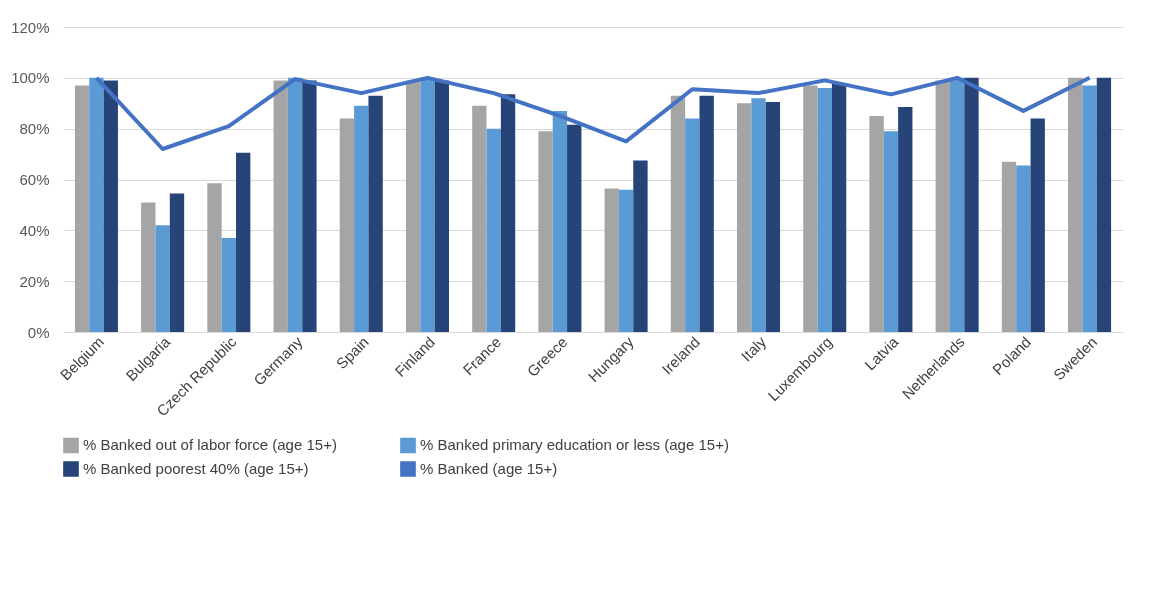  I want to click on y-tick-label: 60%, so click(34, 179).